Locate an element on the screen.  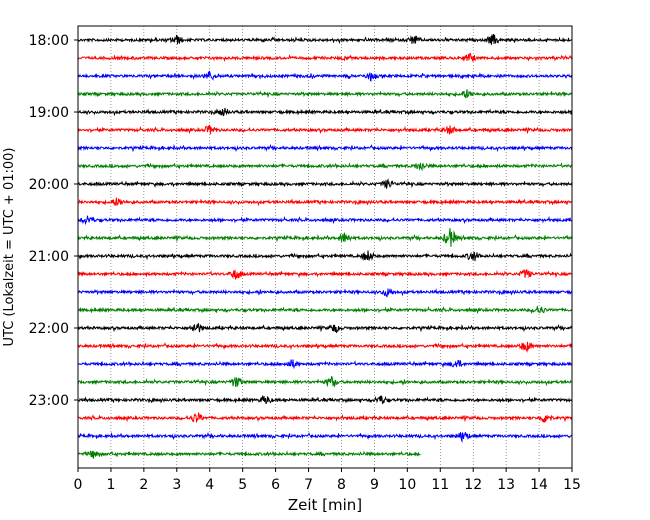
y-axis-ticks: 18:00 19:00 20:00 21:00 22:00 23:00 is located at coordinates (53, 221).